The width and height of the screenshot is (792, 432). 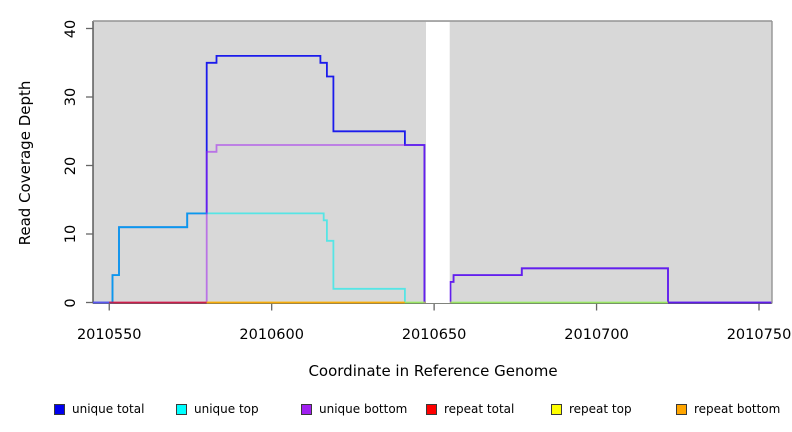 I want to click on x-tick-label: 2010750, so click(x=759, y=335).